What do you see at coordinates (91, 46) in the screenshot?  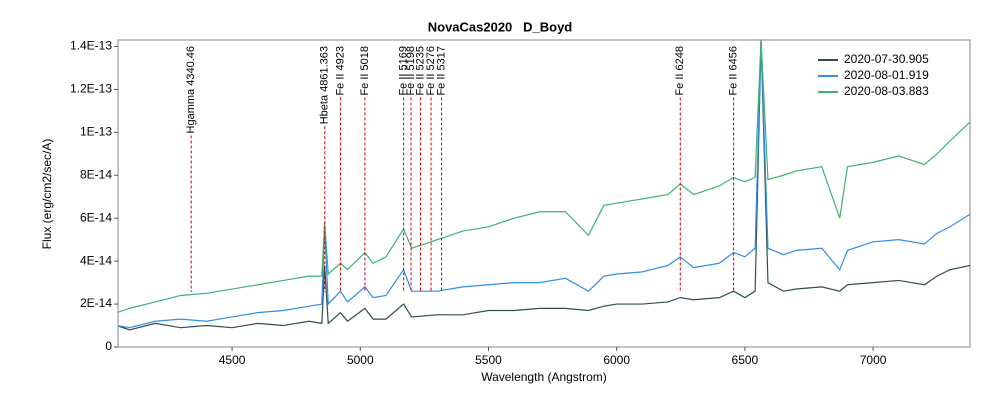 I see `y-tick-label: 1.4E-13` at bounding box center [91, 46].